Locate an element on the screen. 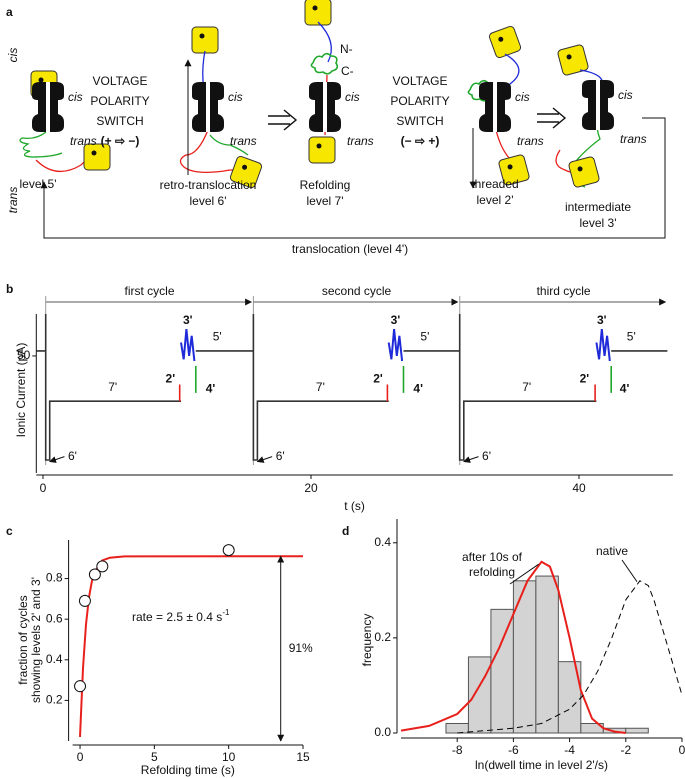 This screenshot has height=778, width=685. panel-letter: d is located at coordinates (345, 531).